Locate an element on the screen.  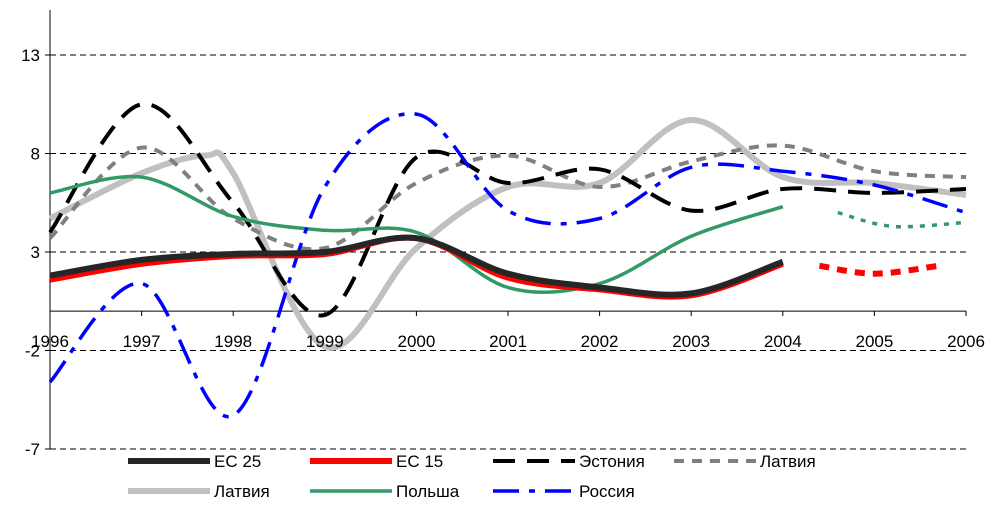
legend-label: ЕС 15 is located at coordinates (419, 461).